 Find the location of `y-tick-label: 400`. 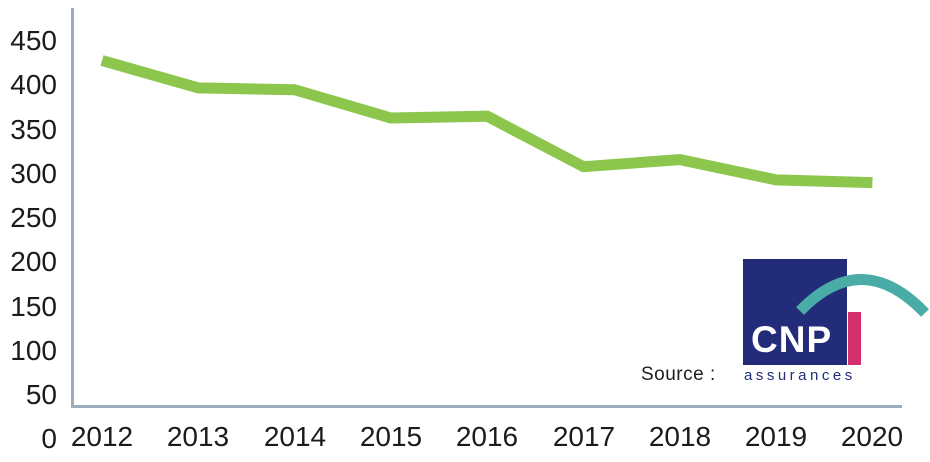

y-tick-label: 400 is located at coordinates (33, 84).